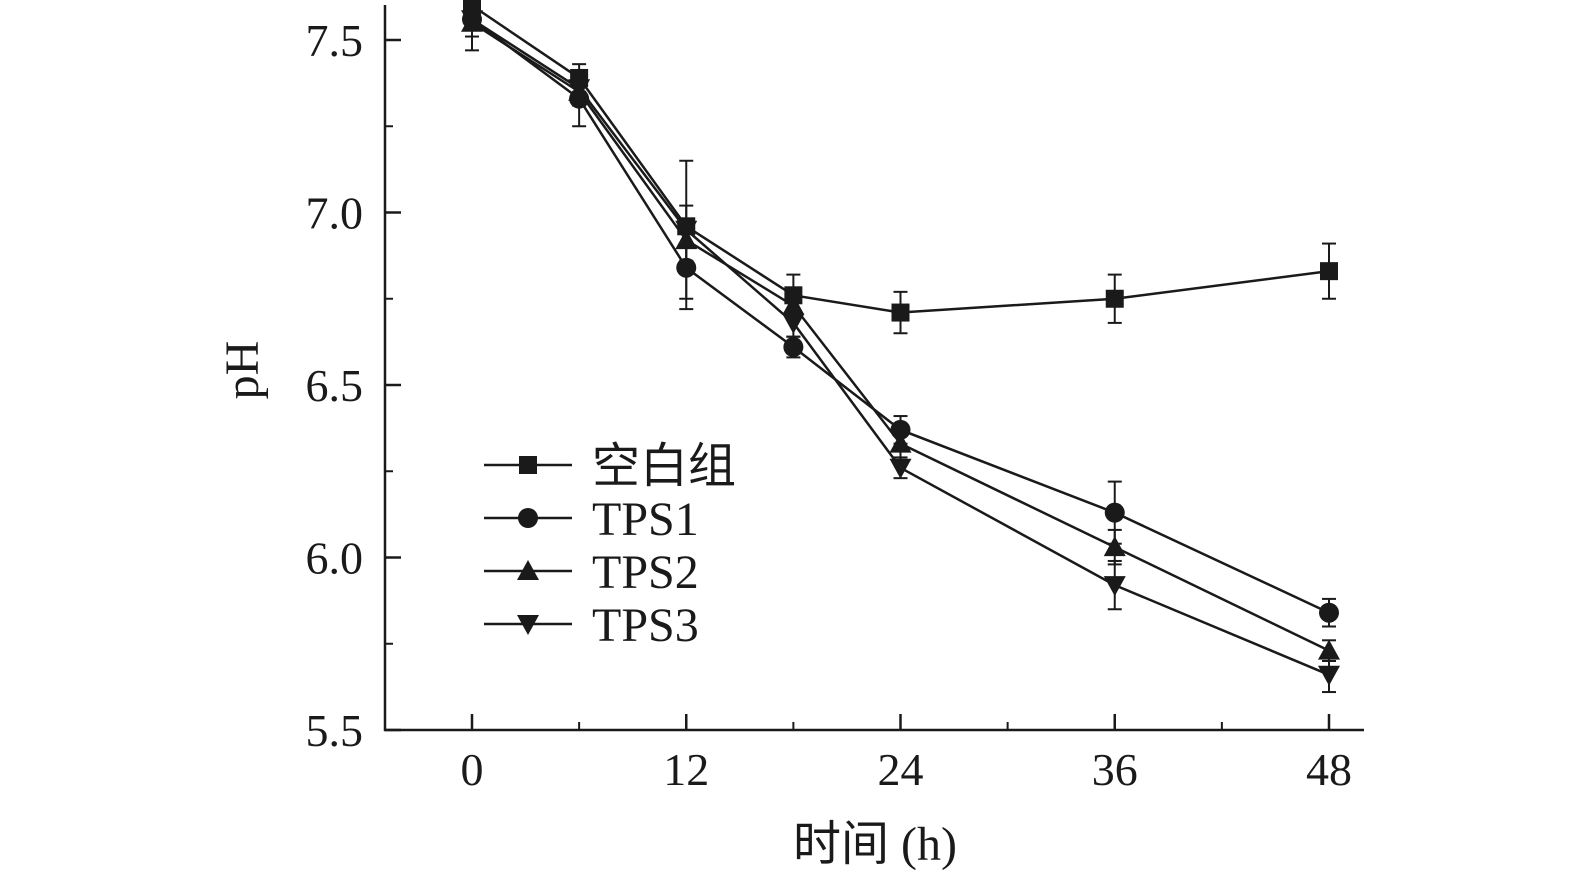  What do you see at coordinates (1115, 769) in the screenshot?
I see `x-tick-label: 36` at bounding box center [1115, 769].